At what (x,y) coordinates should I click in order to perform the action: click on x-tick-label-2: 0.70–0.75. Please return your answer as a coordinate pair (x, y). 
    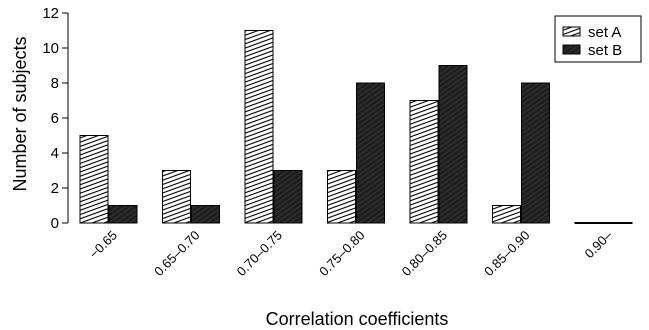
    Looking at the image, I should click on (260, 254).